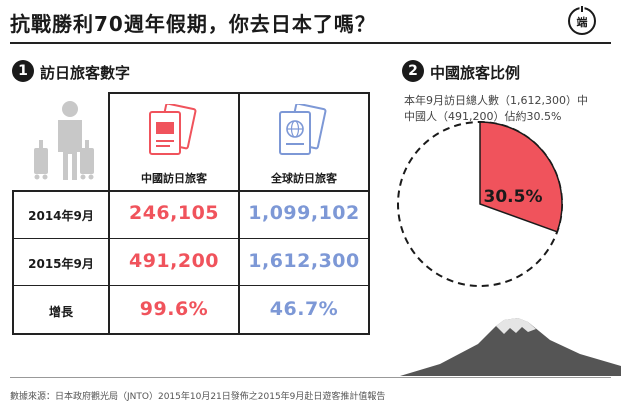 The height and width of the screenshot is (411, 621). What do you see at coordinates (369, 213) in the screenshot?
I see `table-right-border` at bounding box center [369, 213].